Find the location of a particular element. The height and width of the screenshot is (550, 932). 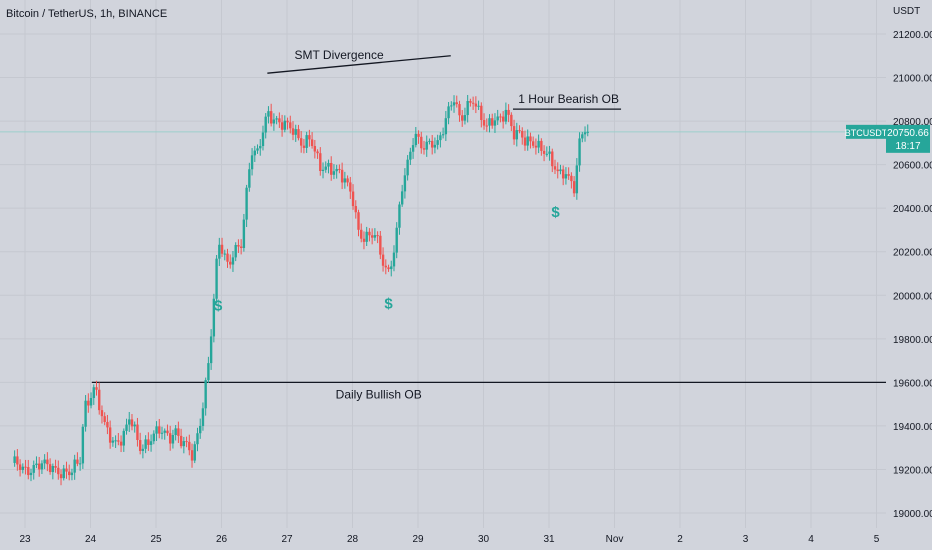

x-tick-label: 27 is located at coordinates (287, 539).